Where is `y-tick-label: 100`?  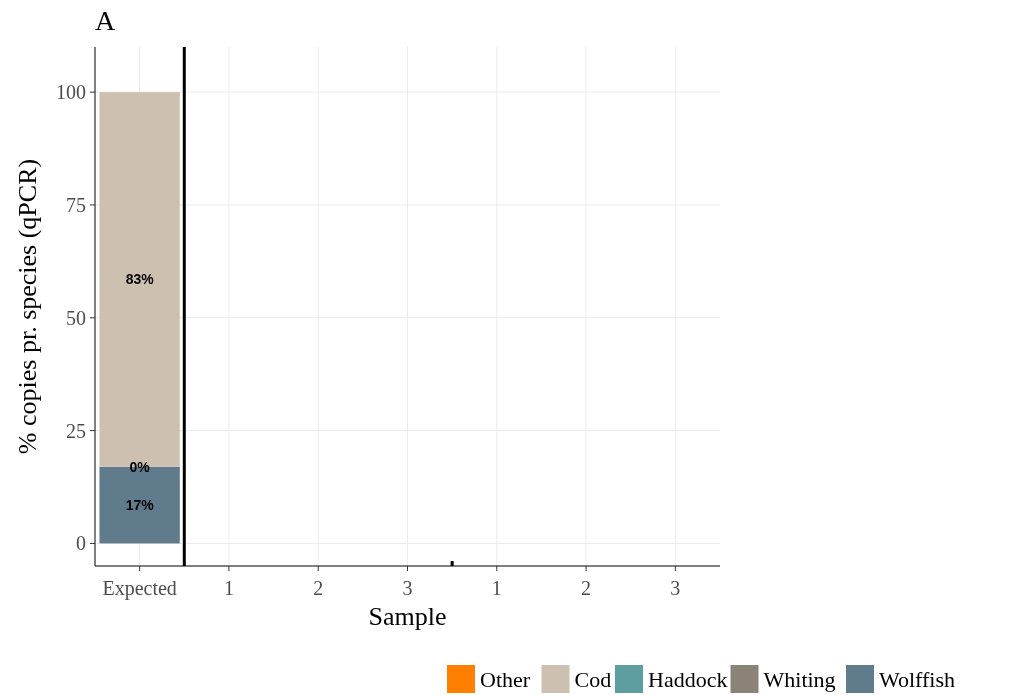 y-tick-label: 100 is located at coordinates (71, 92).